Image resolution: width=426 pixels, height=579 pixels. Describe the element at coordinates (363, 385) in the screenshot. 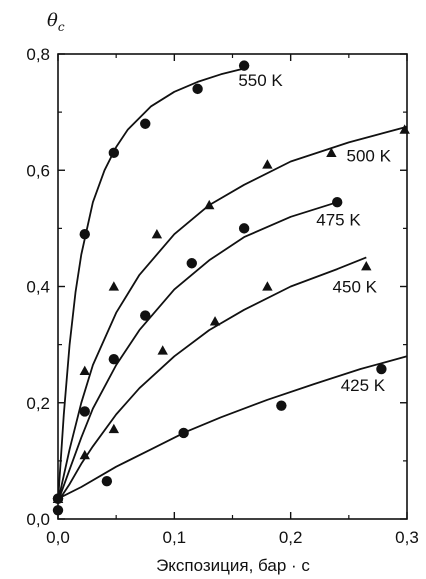

I see `series-label-425k: 425 K` at that location.